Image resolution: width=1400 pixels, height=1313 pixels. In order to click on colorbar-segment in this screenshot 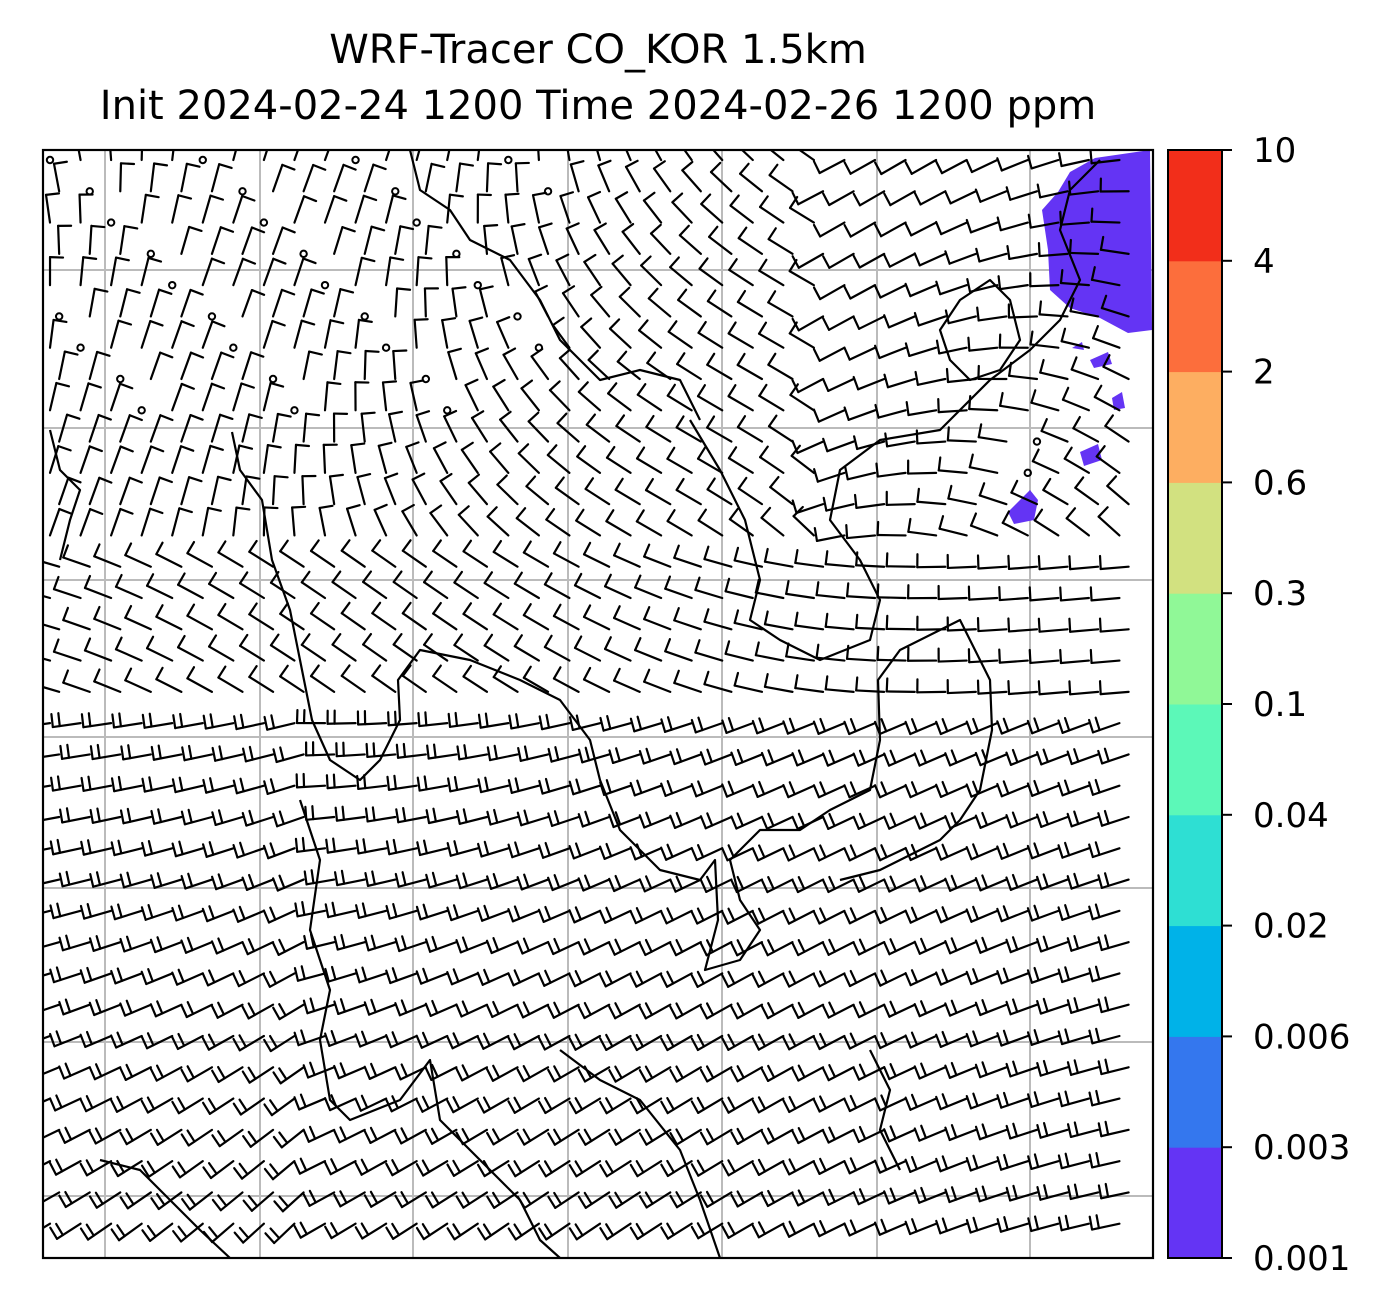, I will do `click(1195, 427)`.